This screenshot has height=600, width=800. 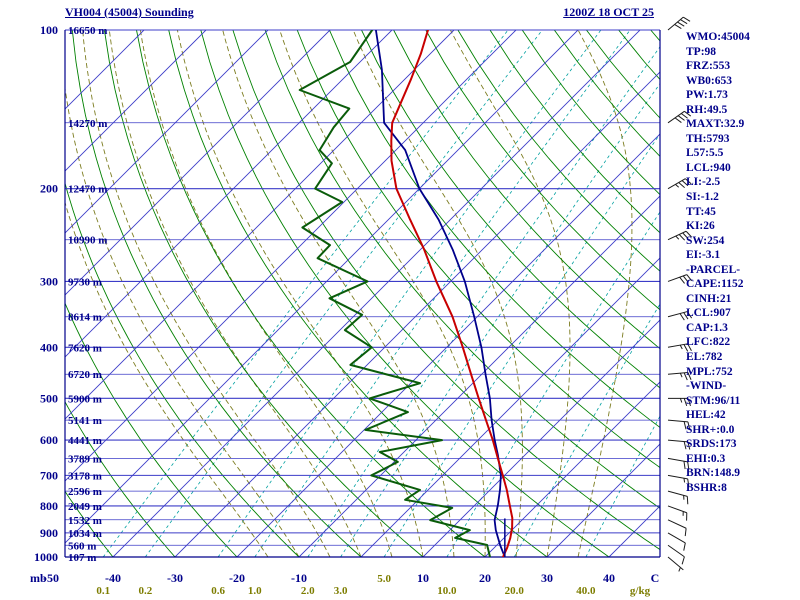 I want to click on temp-axis-label: 40, so click(x=609, y=578).